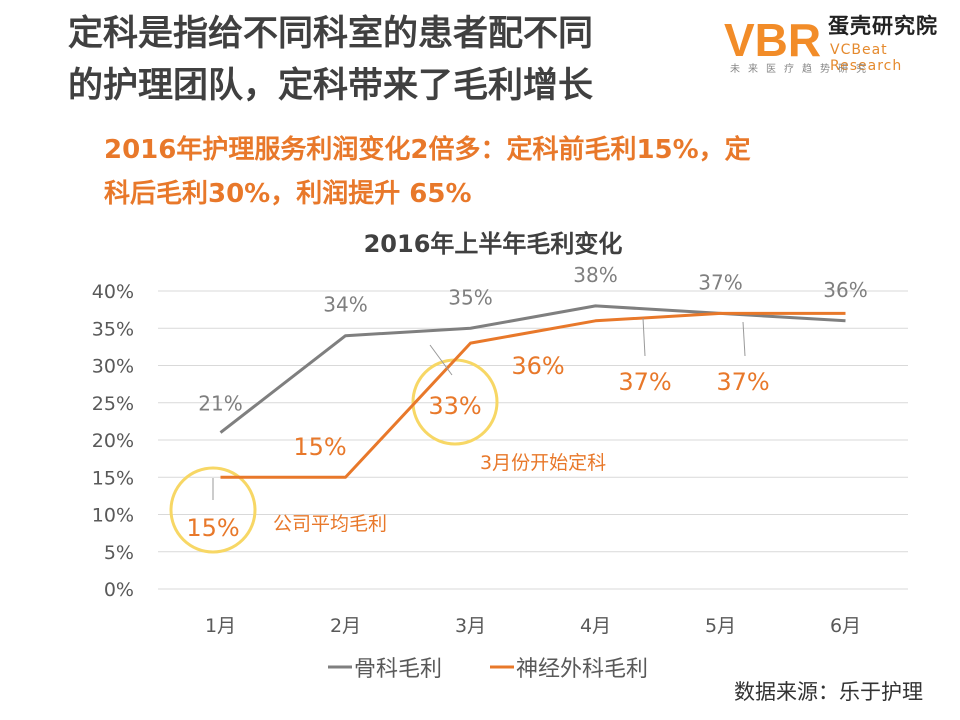 This screenshot has height=720, width=960. What do you see at coordinates (345, 305) in the screenshot?
I see `data-label-gray: 34%` at bounding box center [345, 305].